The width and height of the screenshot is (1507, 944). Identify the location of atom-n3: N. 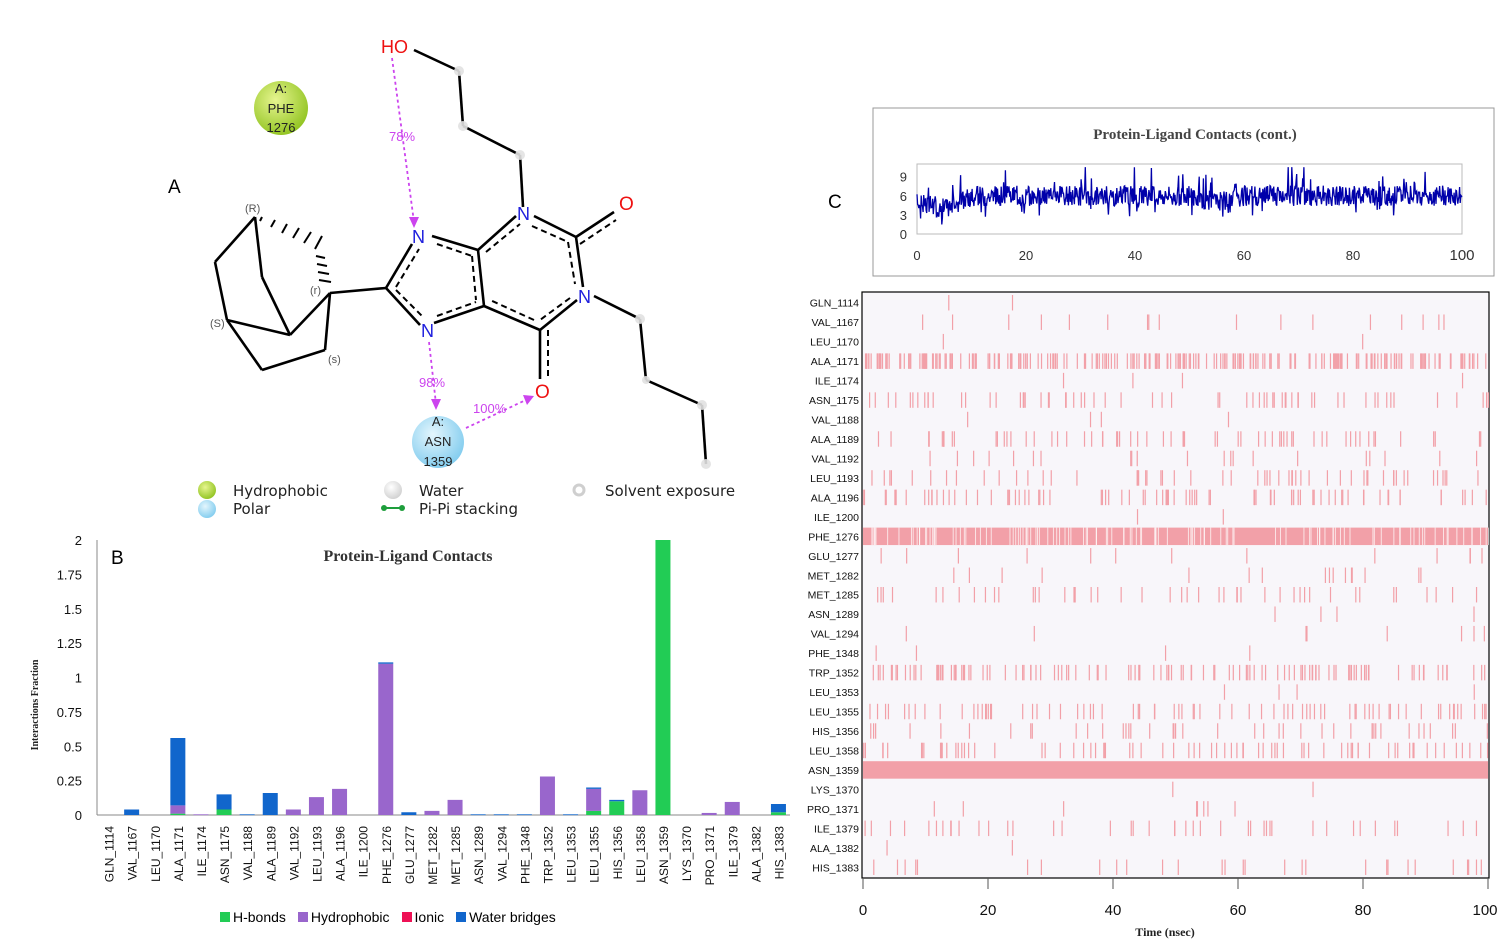
(584, 297).